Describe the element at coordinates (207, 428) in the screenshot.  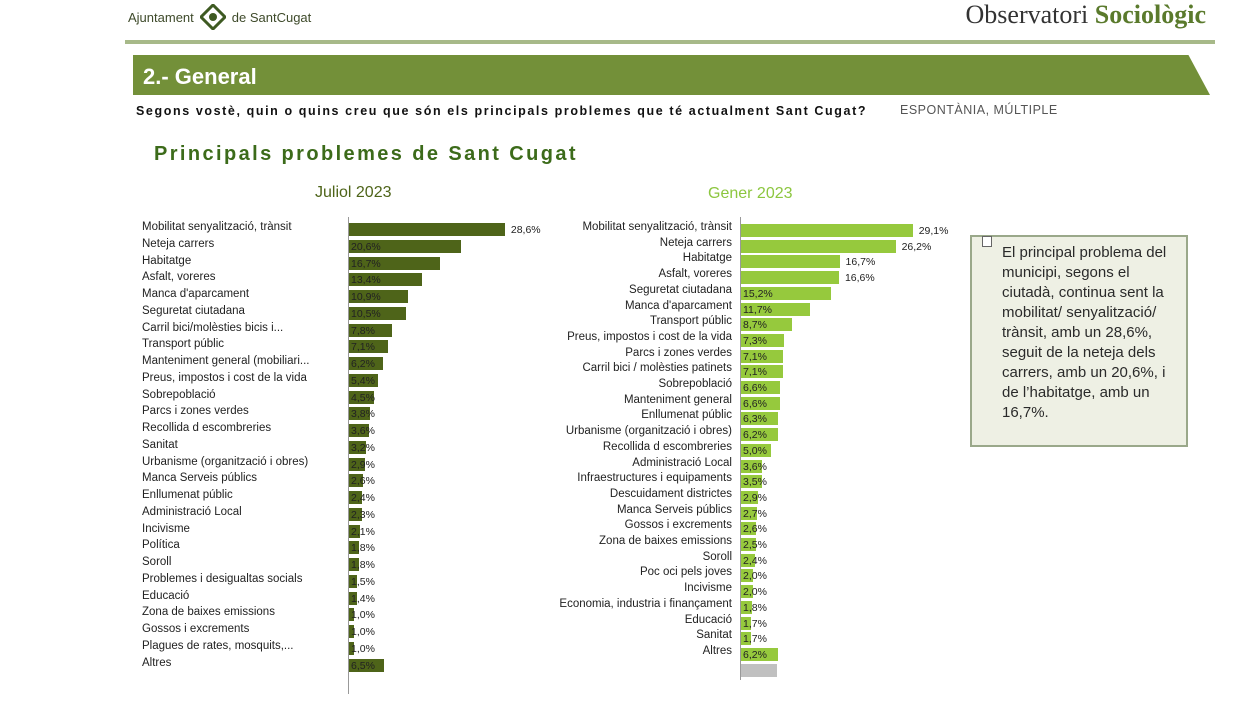
I see `category-label: Recollida d escombreries` at that location.